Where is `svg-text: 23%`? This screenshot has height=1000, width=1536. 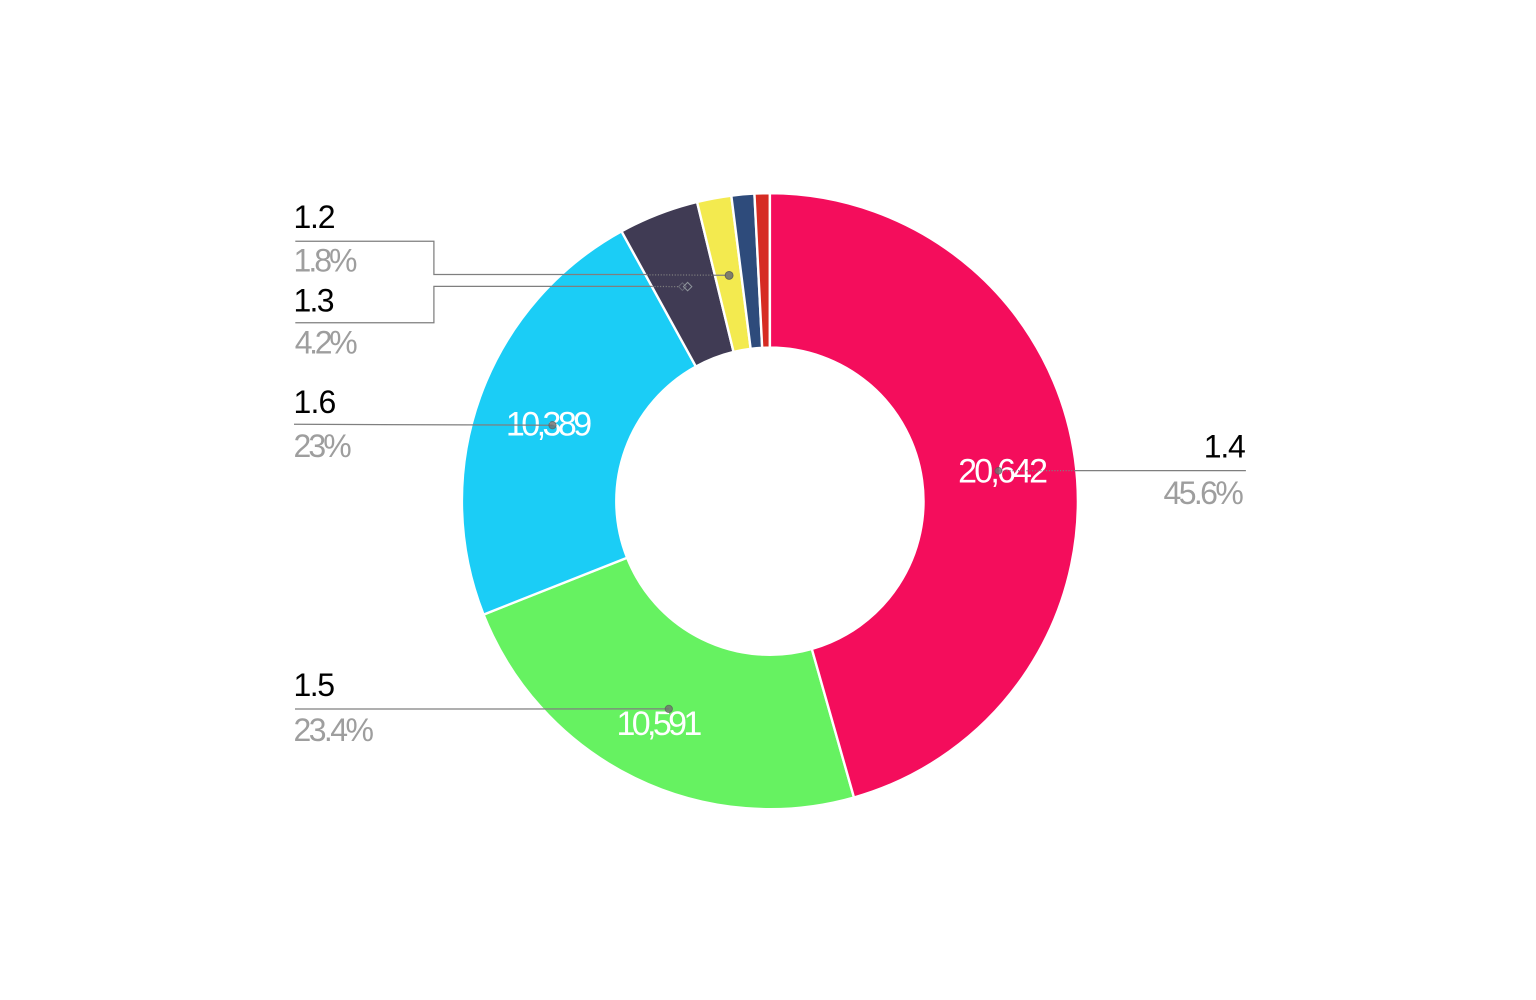 svg-text: 23% is located at coordinates (323, 446).